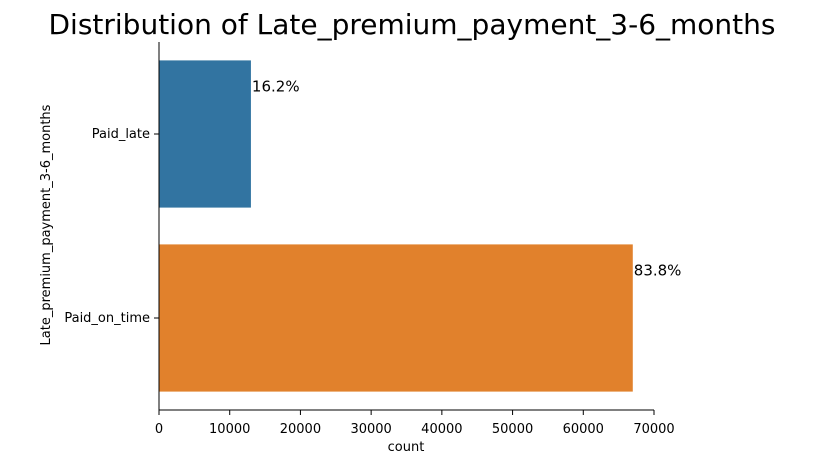  What do you see at coordinates (653, 429) in the screenshot?
I see `x-tick-label: 70000` at bounding box center [653, 429].